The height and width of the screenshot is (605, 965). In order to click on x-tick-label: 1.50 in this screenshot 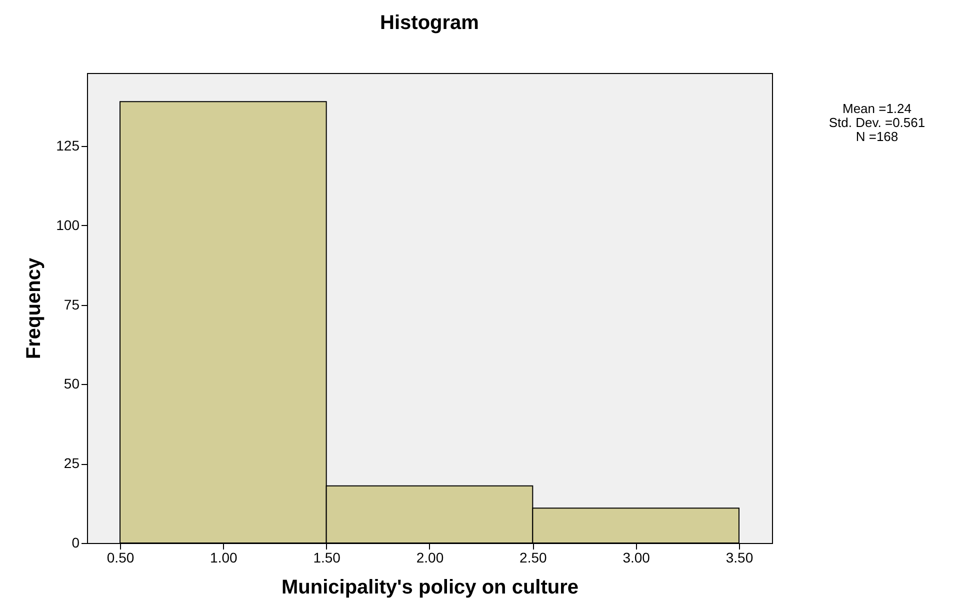, I will do `click(327, 558)`.